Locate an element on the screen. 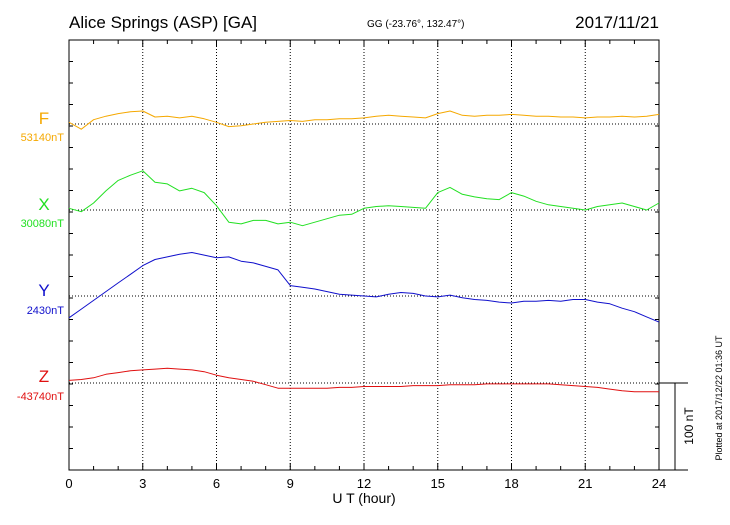 This screenshot has width=730, height=525. label-f: F is located at coordinates (44, 118).